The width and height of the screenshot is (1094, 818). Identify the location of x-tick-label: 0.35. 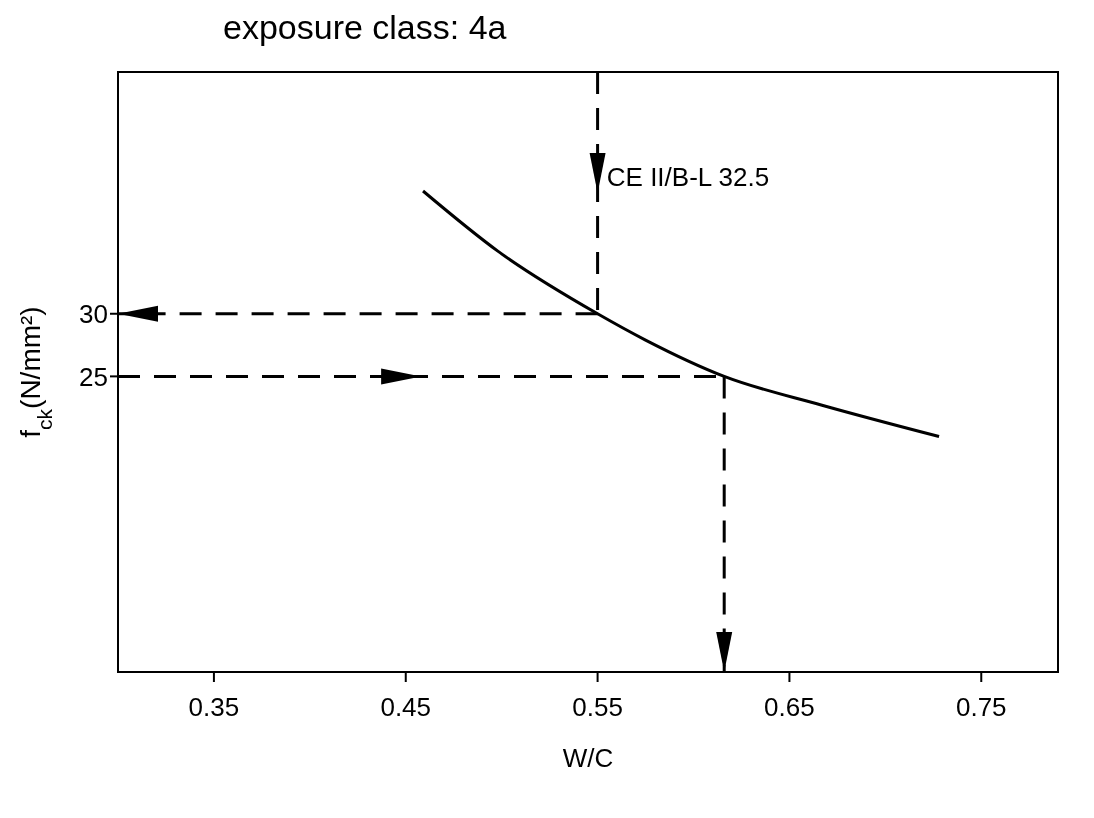
(214, 707).